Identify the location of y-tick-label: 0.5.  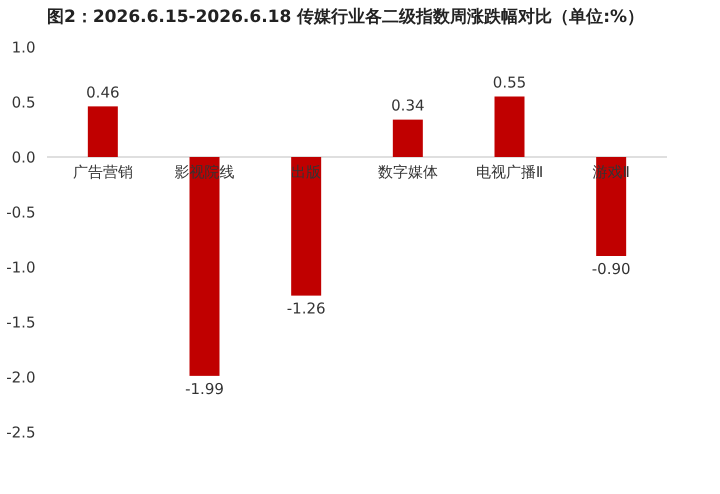
(24, 103).